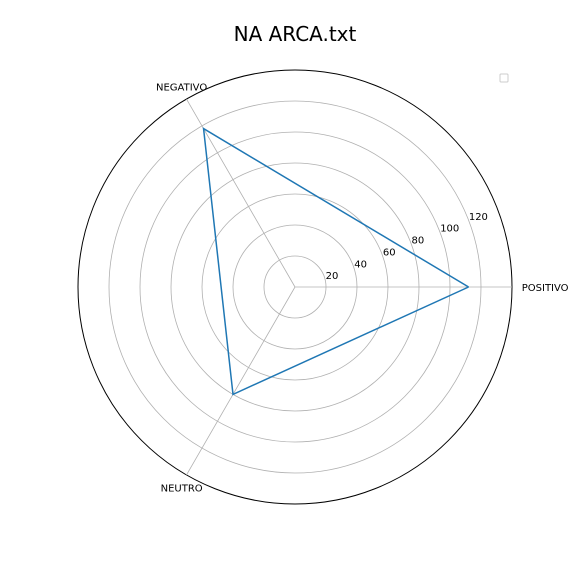 The image size is (576, 576). What do you see at coordinates (295, 34) in the screenshot?
I see `chart-title: NA ARCA.txt` at bounding box center [295, 34].